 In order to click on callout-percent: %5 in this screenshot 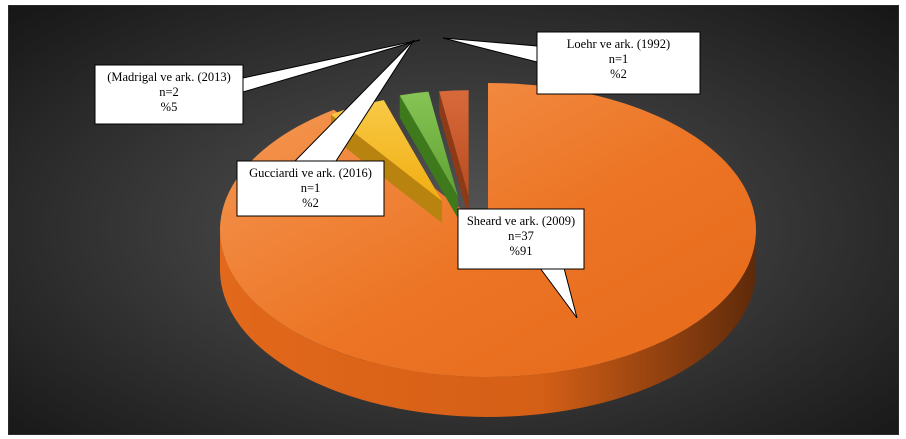, I will do `click(169, 107)`.